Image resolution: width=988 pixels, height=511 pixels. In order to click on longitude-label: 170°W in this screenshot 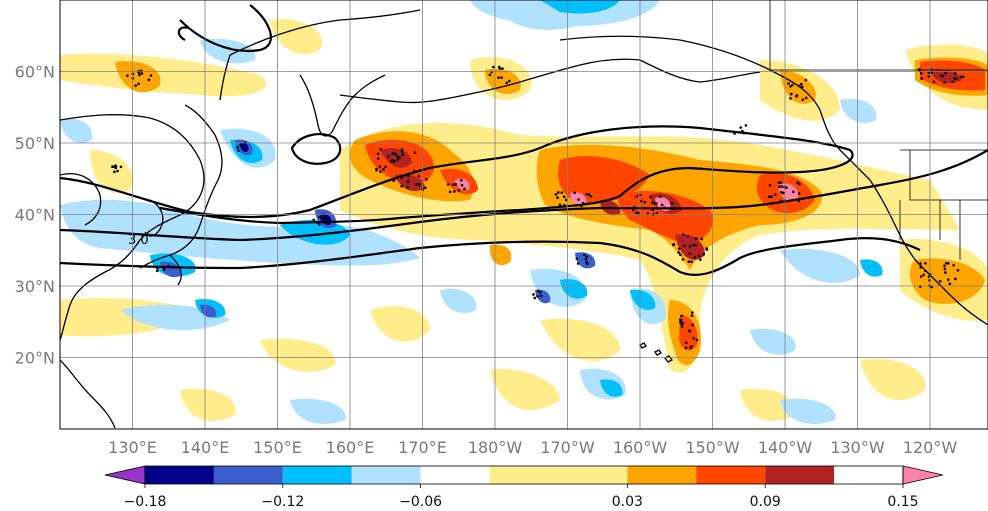, I will do `click(567, 447)`.